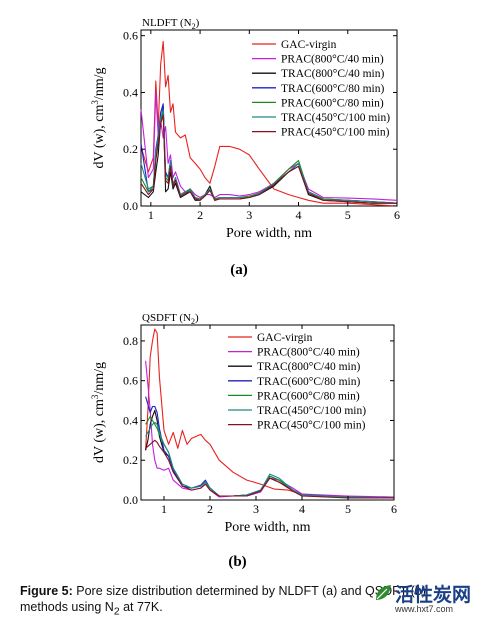 Image resolution: width=485 pixels, height=628 pixels. Describe the element at coordinates (383, 592) in the screenshot. I see `leaf-icon` at that location.